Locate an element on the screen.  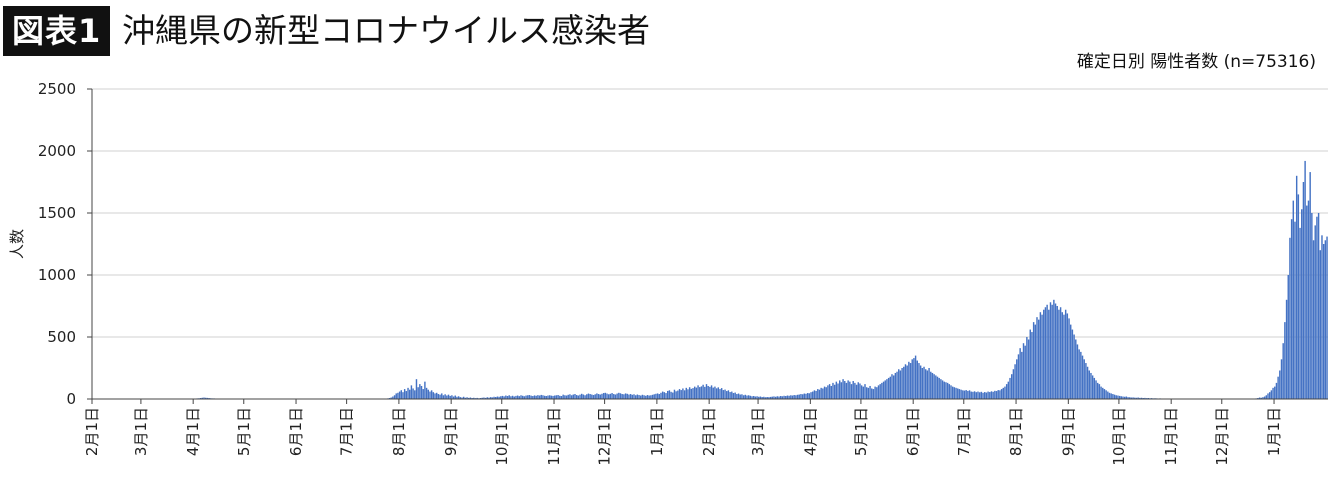
chart-subtitle: 確定日別 陽性者数 (n=75316) is located at coordinates (1196, 62).